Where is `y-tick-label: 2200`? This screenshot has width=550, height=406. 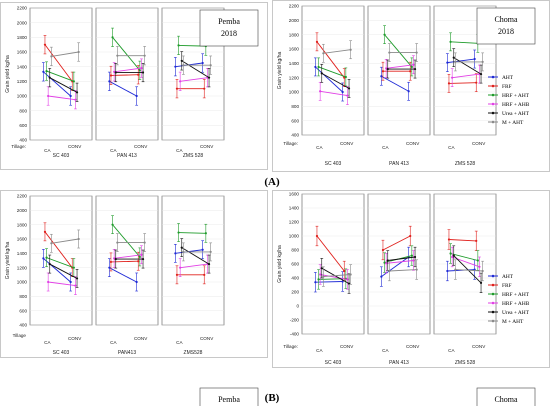 y-tick-label: 2200 is located at coordinates (294, 6).